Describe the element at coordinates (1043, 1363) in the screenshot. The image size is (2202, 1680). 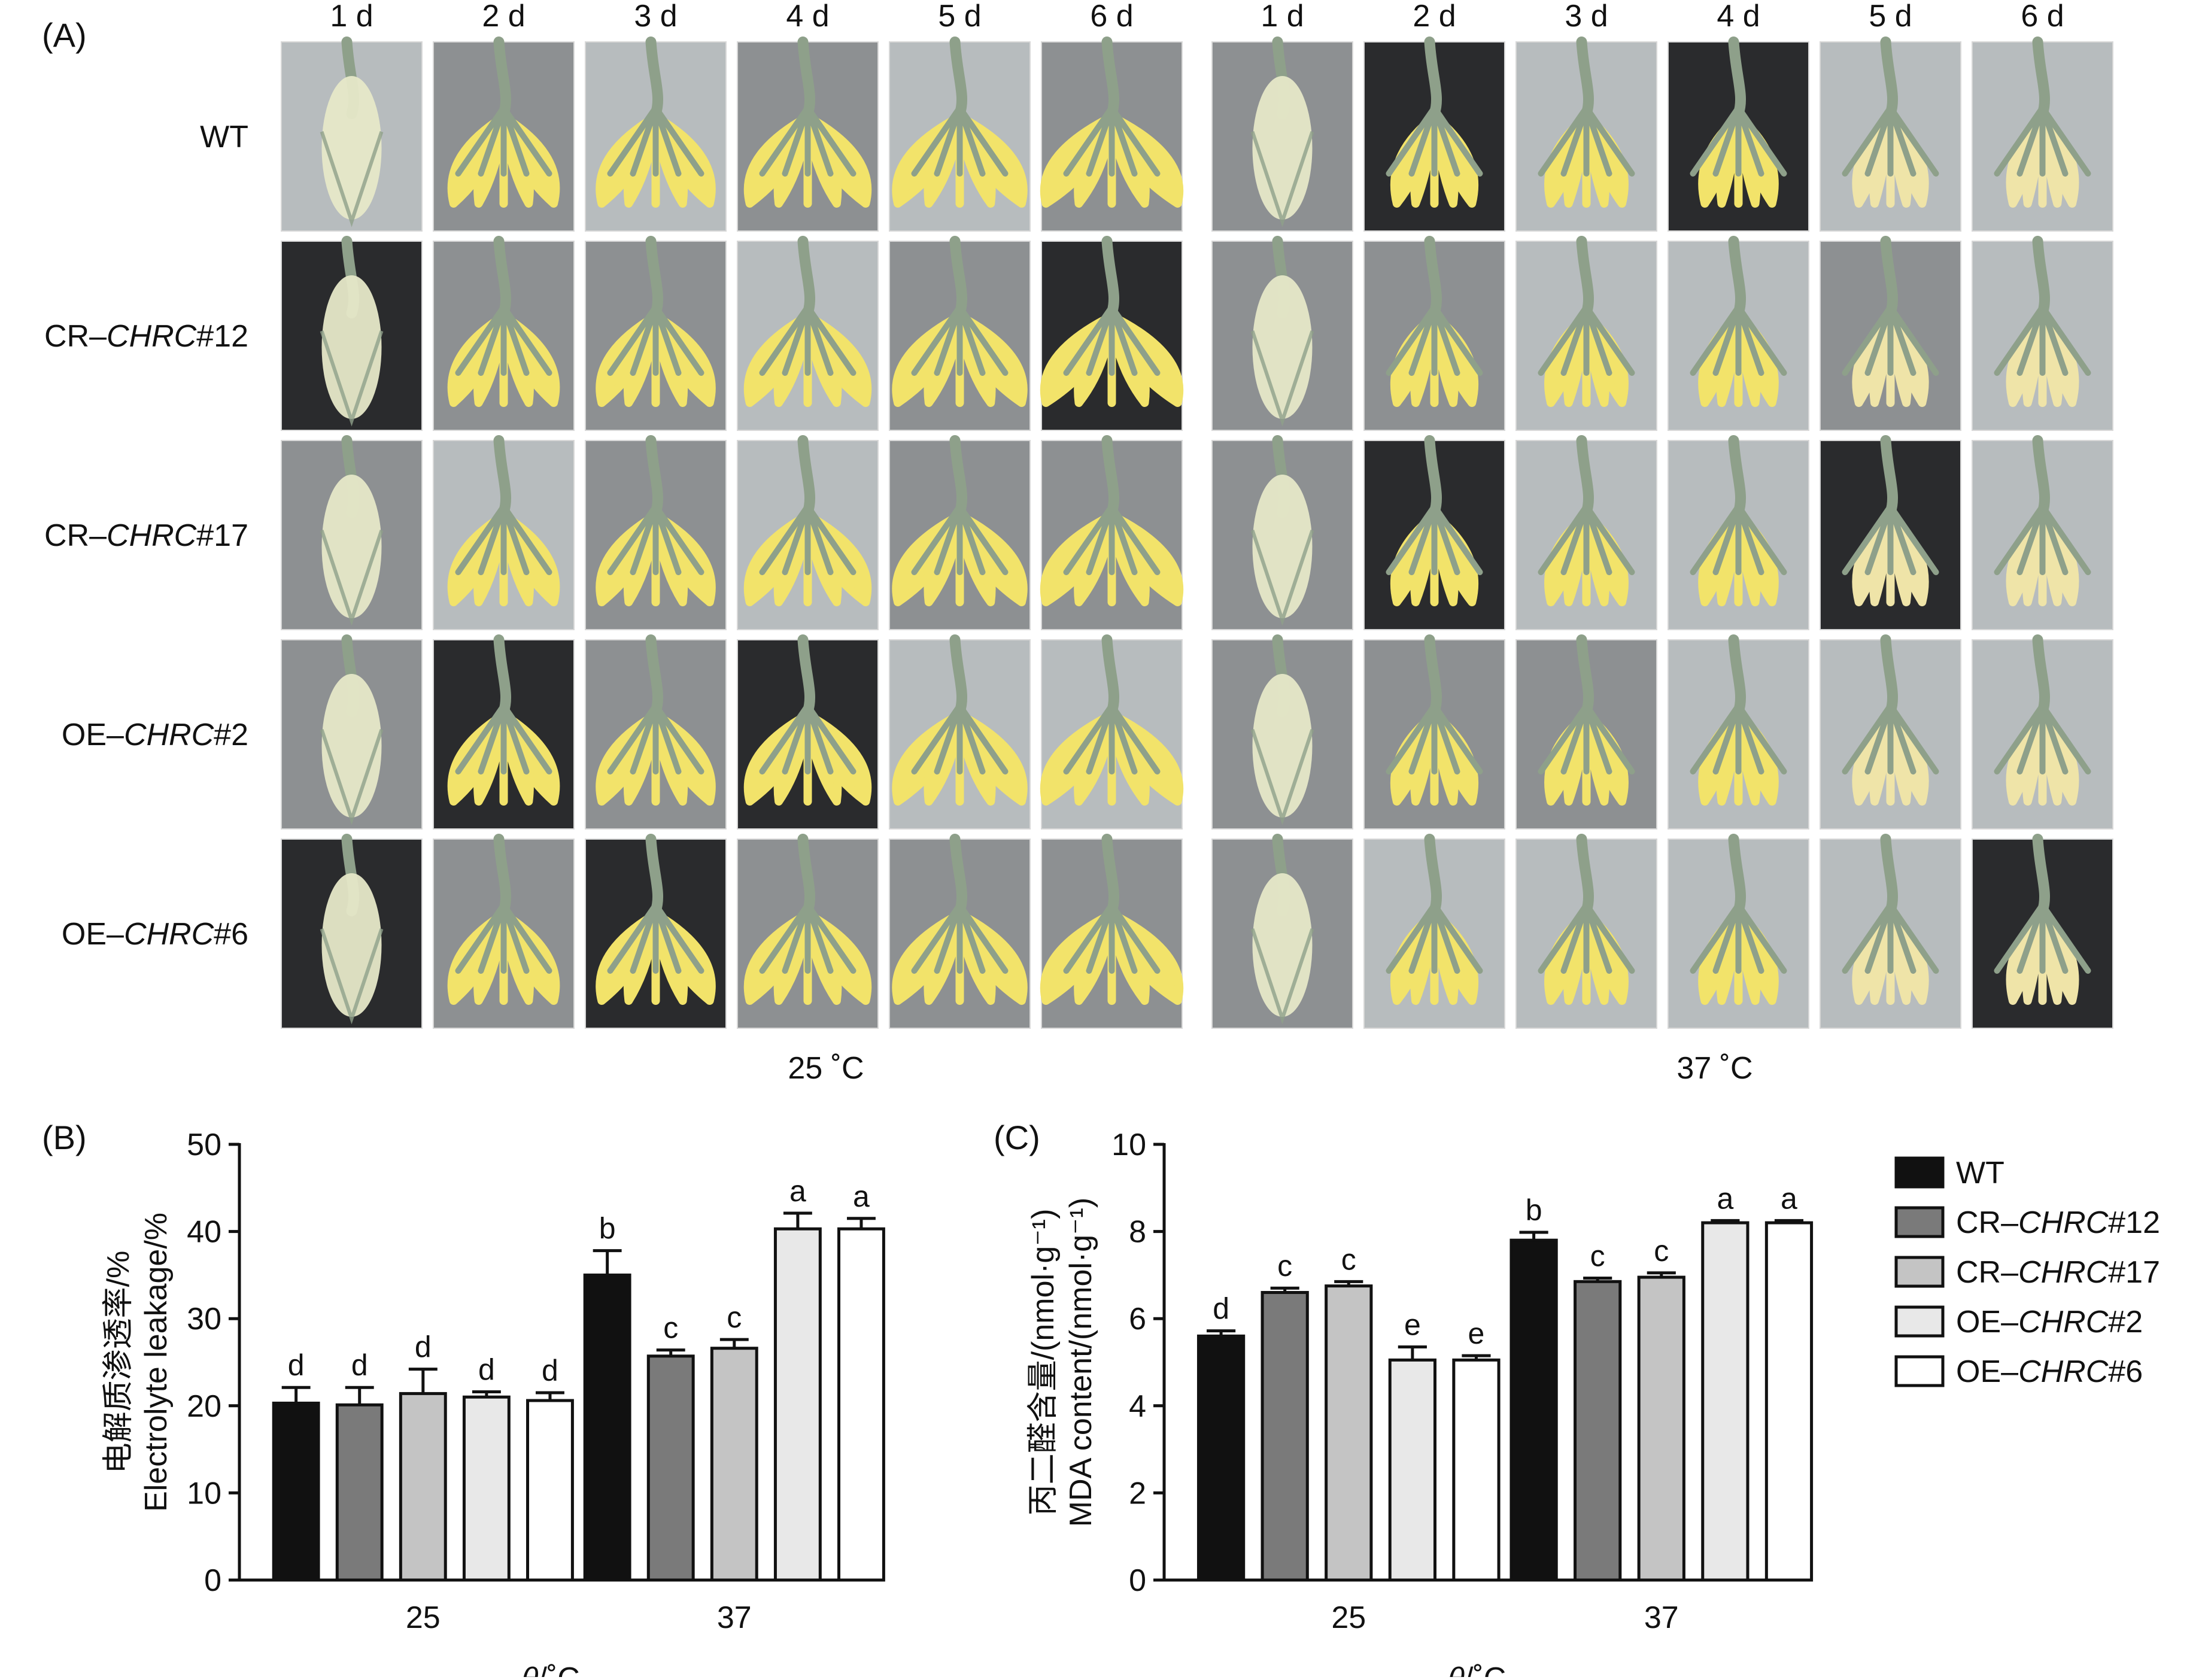
I see `y-axis-title-cn: 丙二醛含量/(nmol·g⁻¹)` at that location.